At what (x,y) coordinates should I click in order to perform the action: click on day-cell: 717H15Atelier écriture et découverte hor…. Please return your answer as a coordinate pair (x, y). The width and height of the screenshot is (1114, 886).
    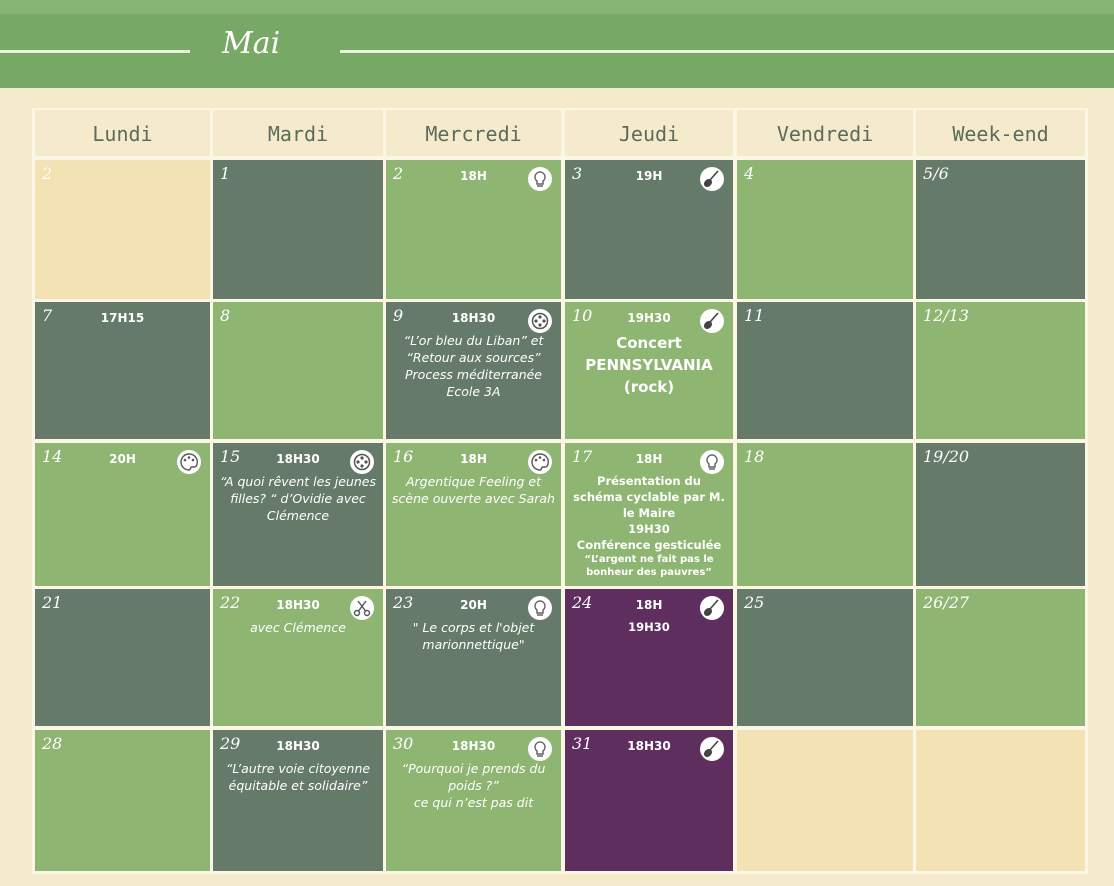
    Looking at the image, I should click on (187, 370).